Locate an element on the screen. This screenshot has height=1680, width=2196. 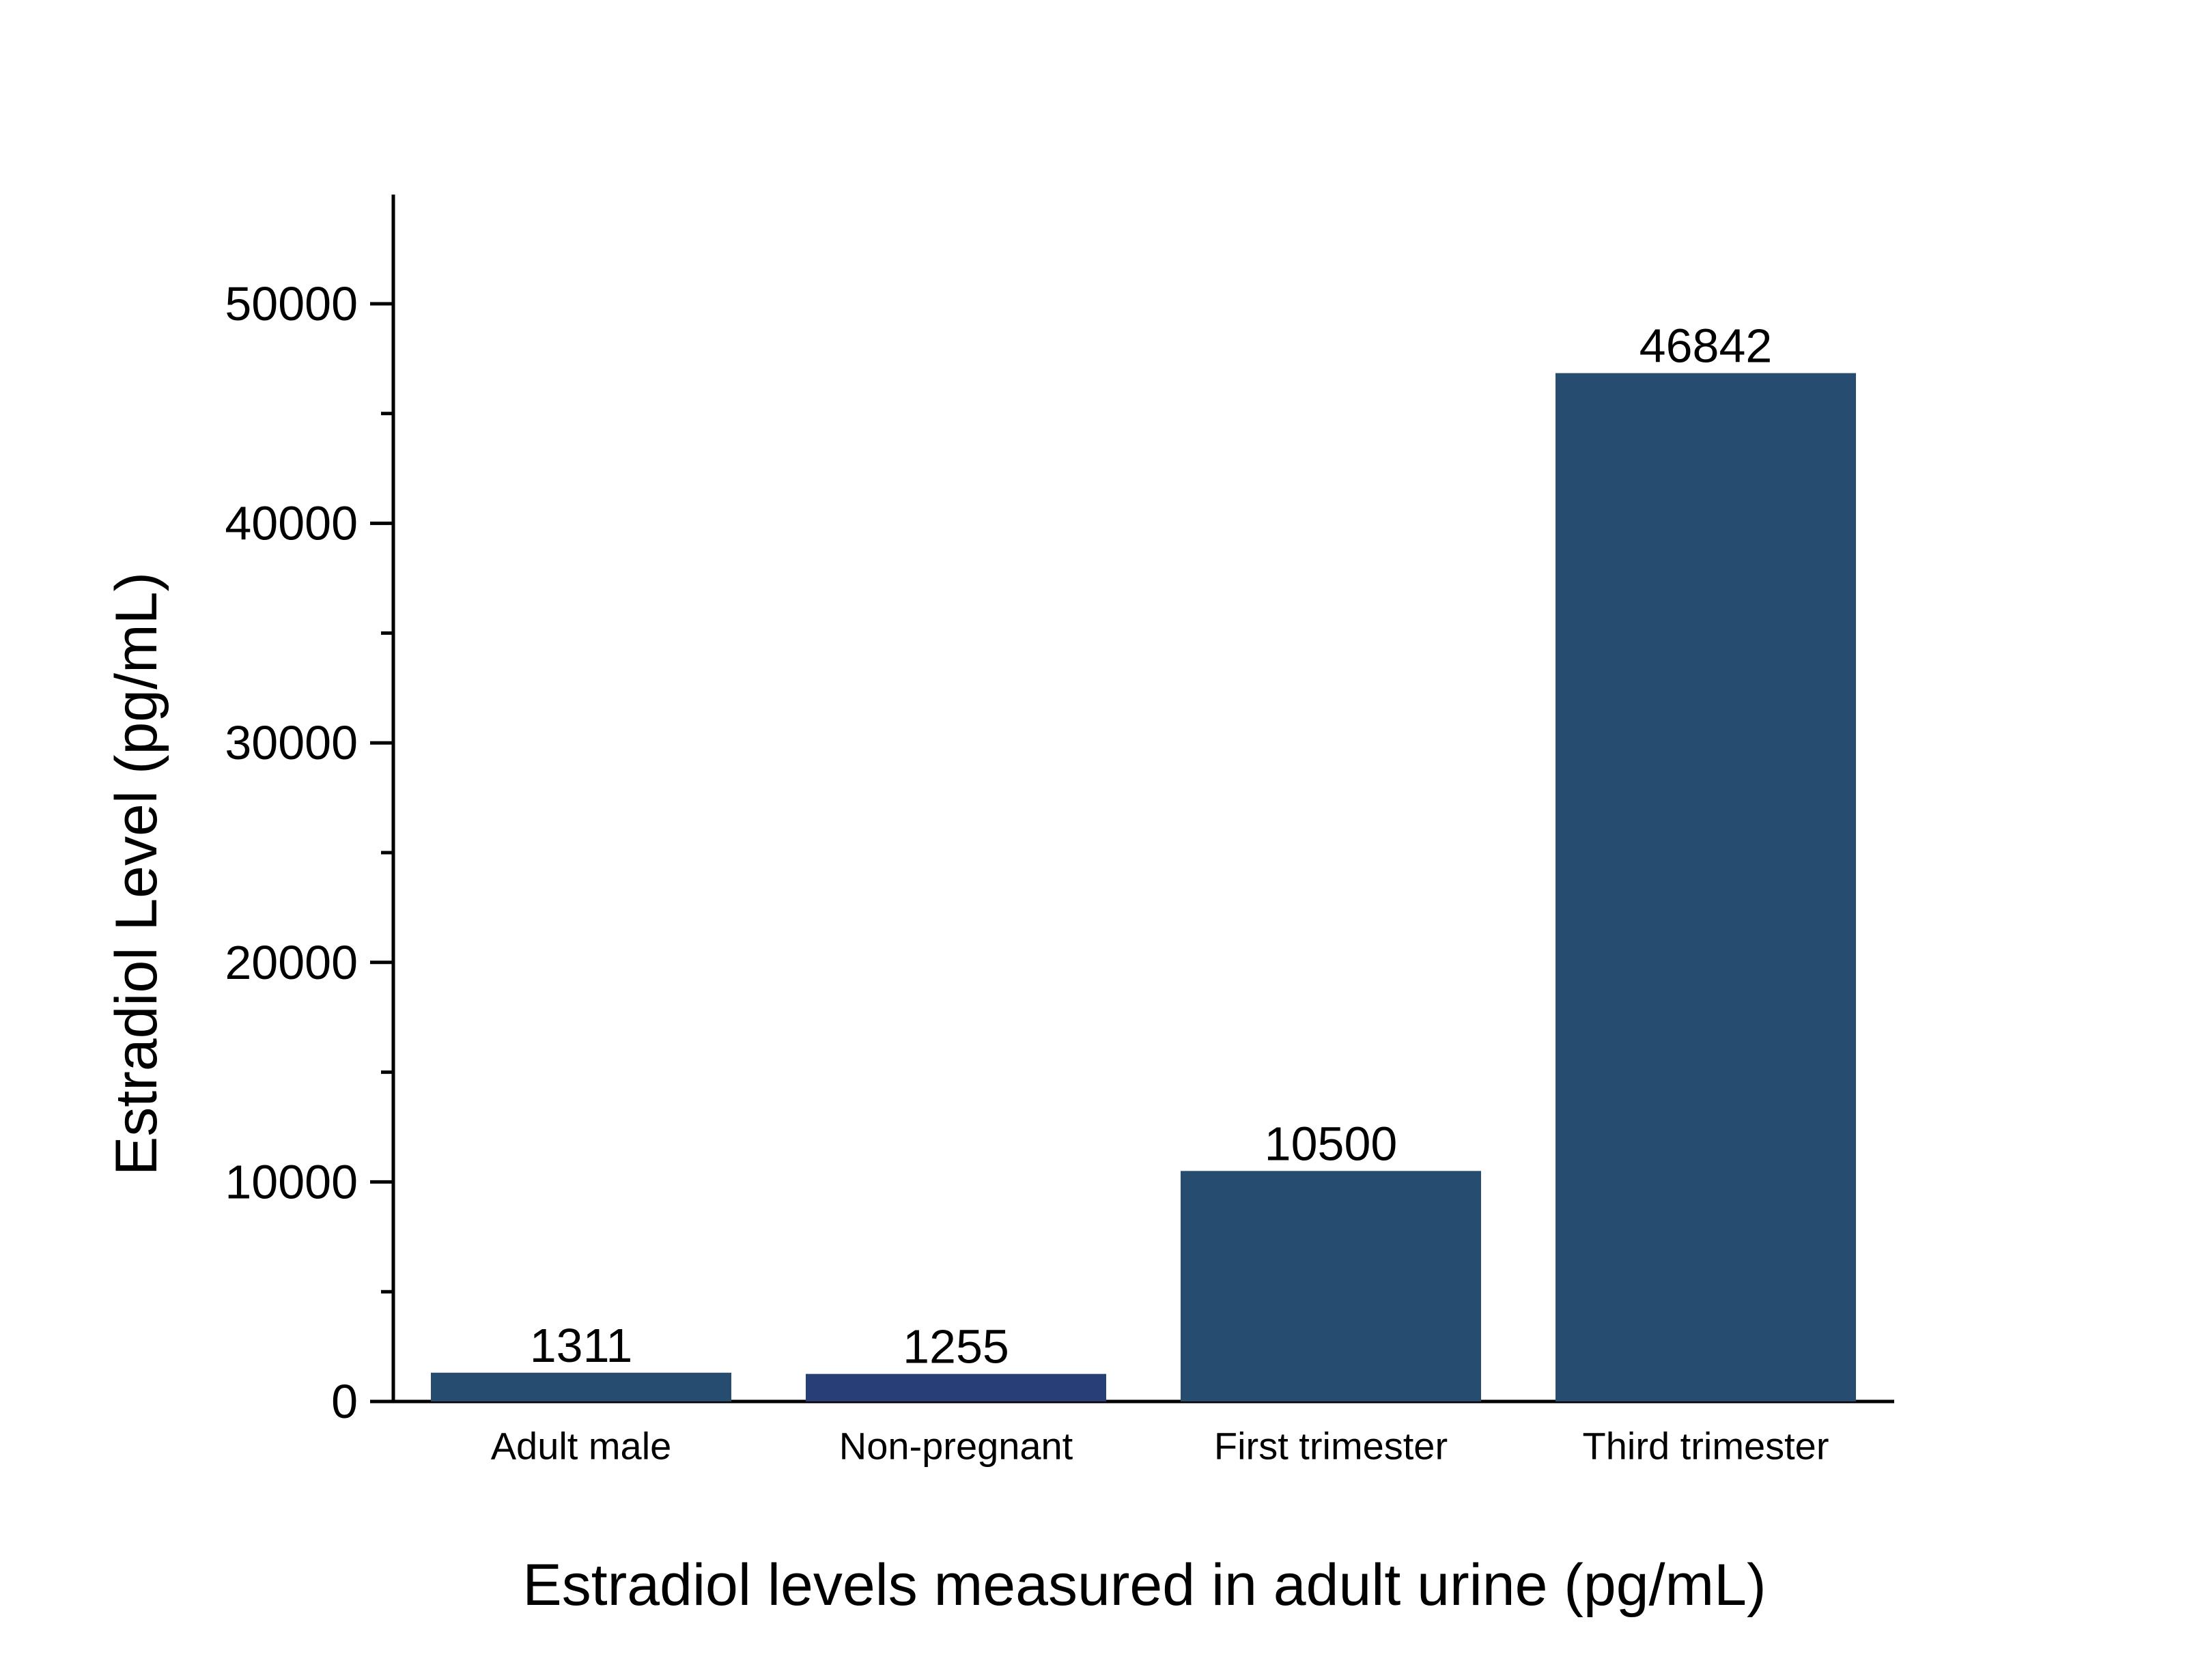
y-tick-label: 50000 is located at coordinates (292, 303).